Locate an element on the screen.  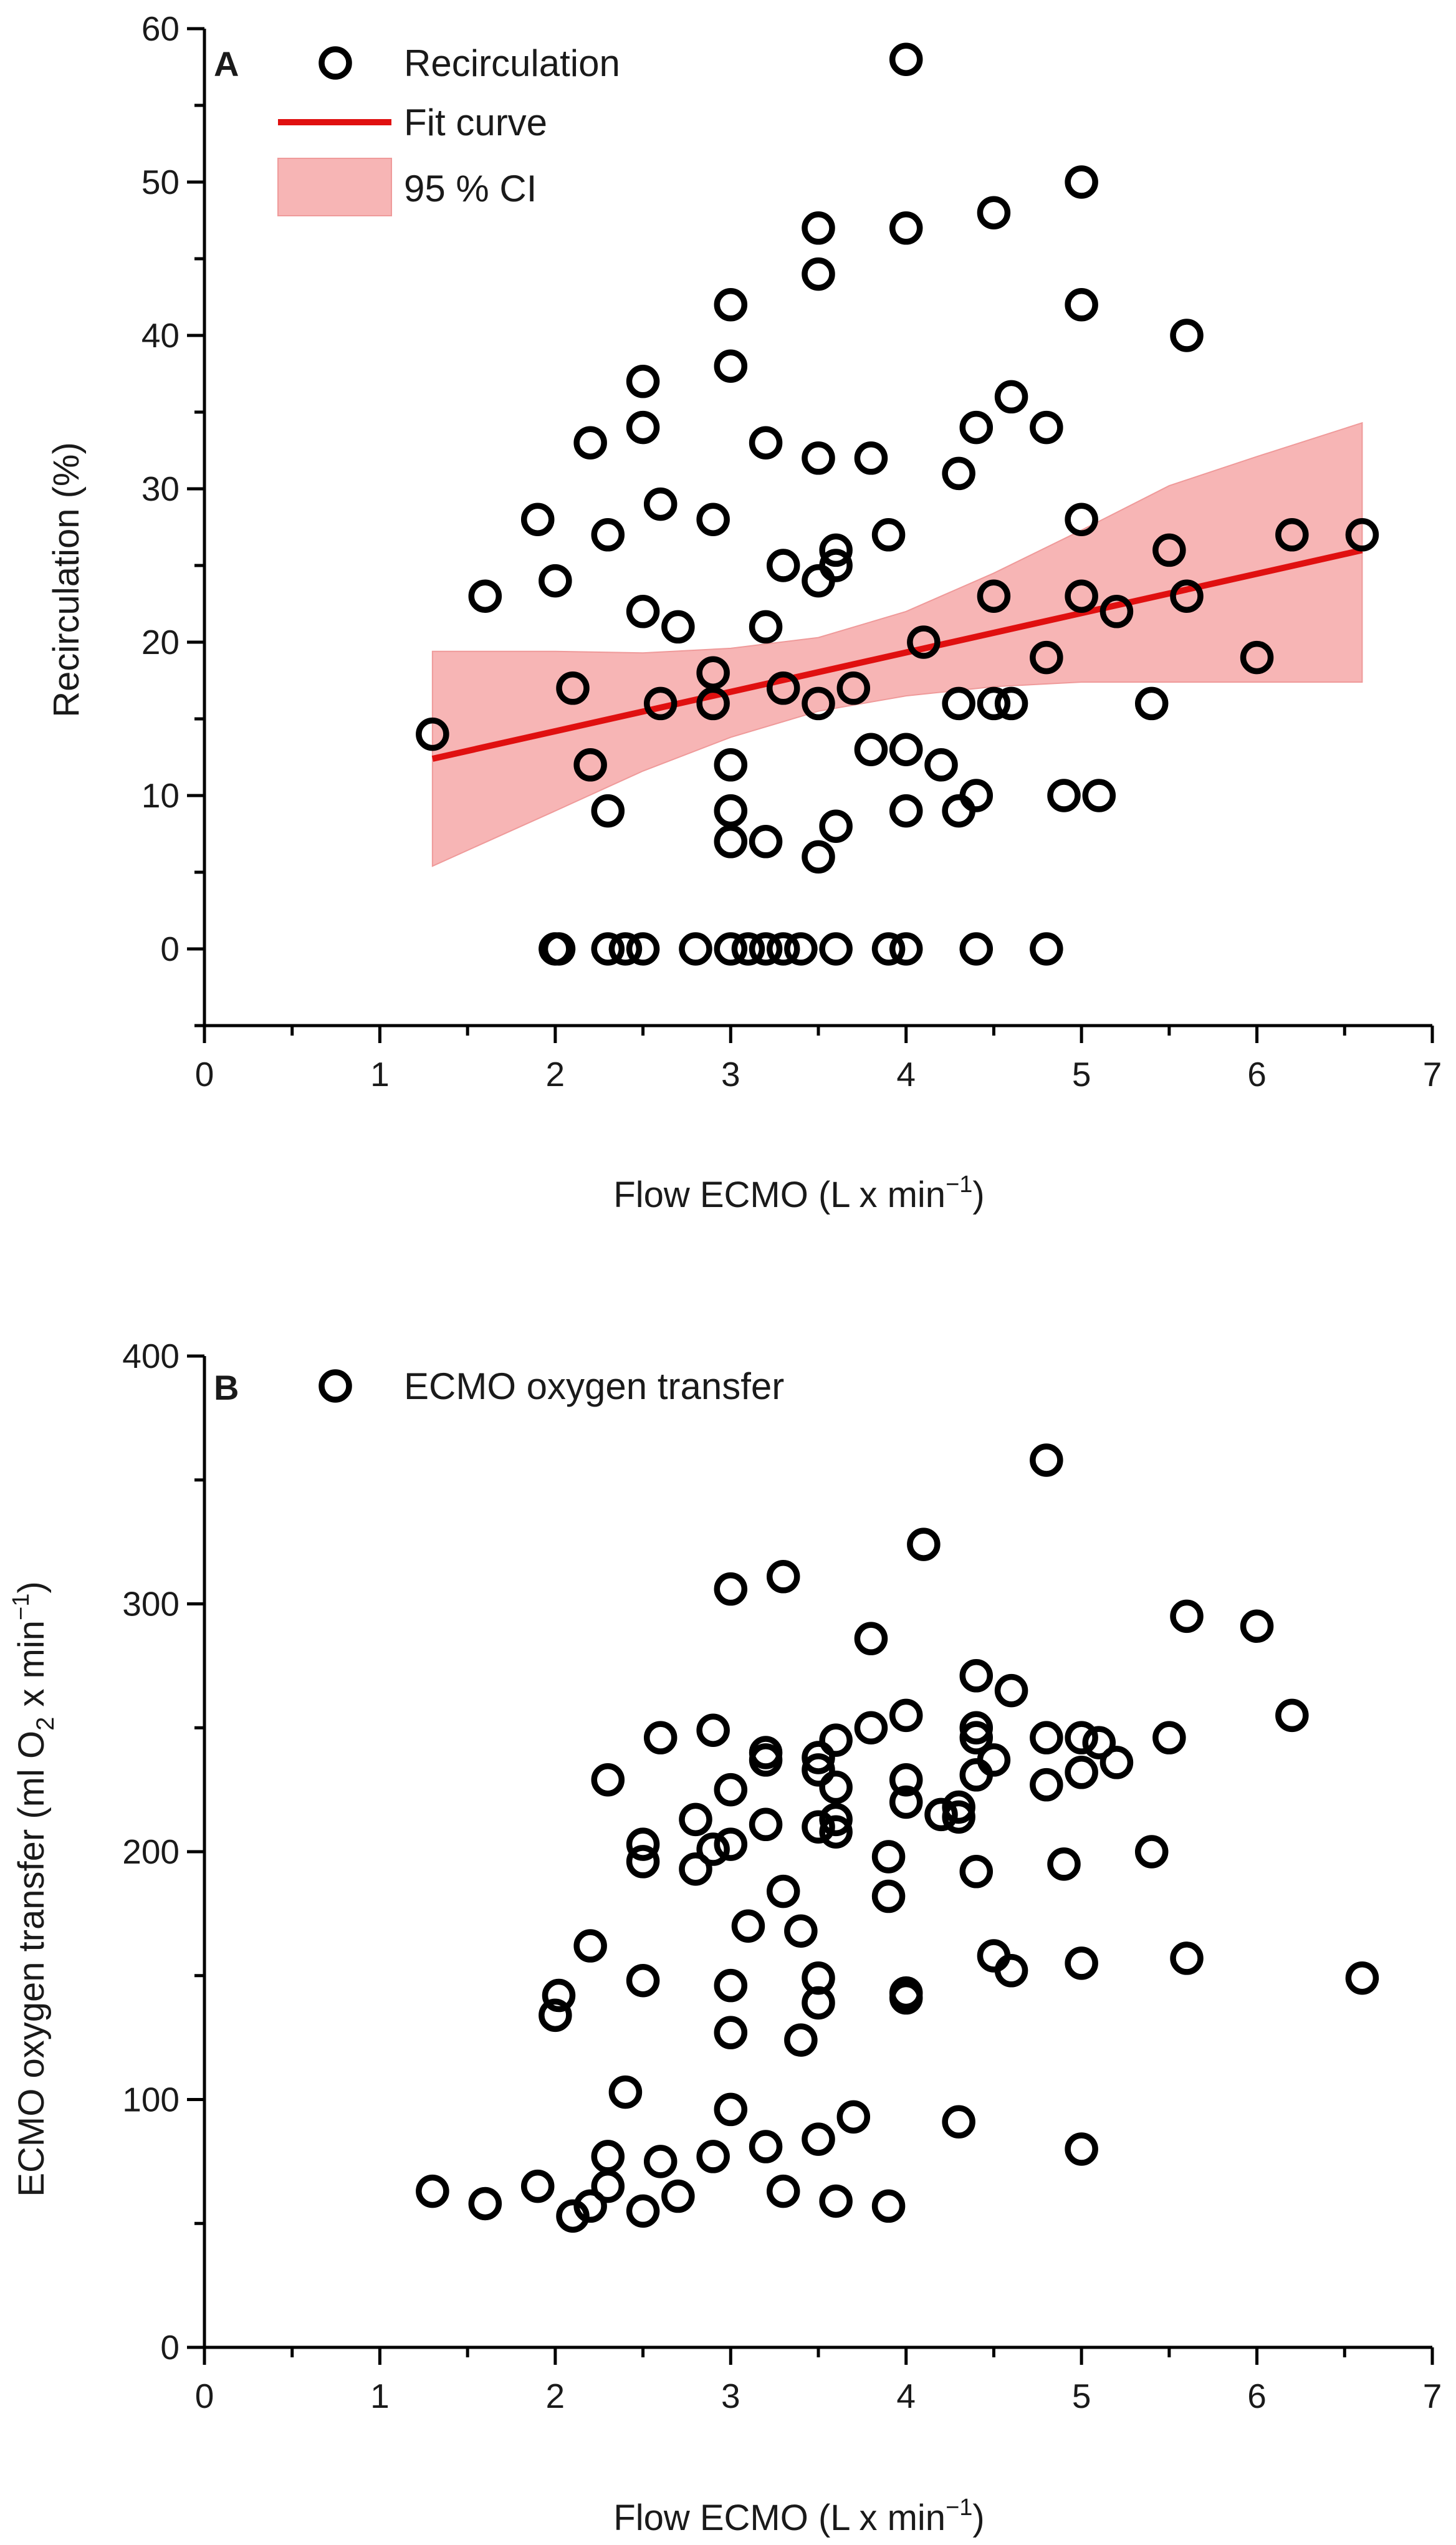
legend-marker-recirculation is located at coordinates (335, 63).